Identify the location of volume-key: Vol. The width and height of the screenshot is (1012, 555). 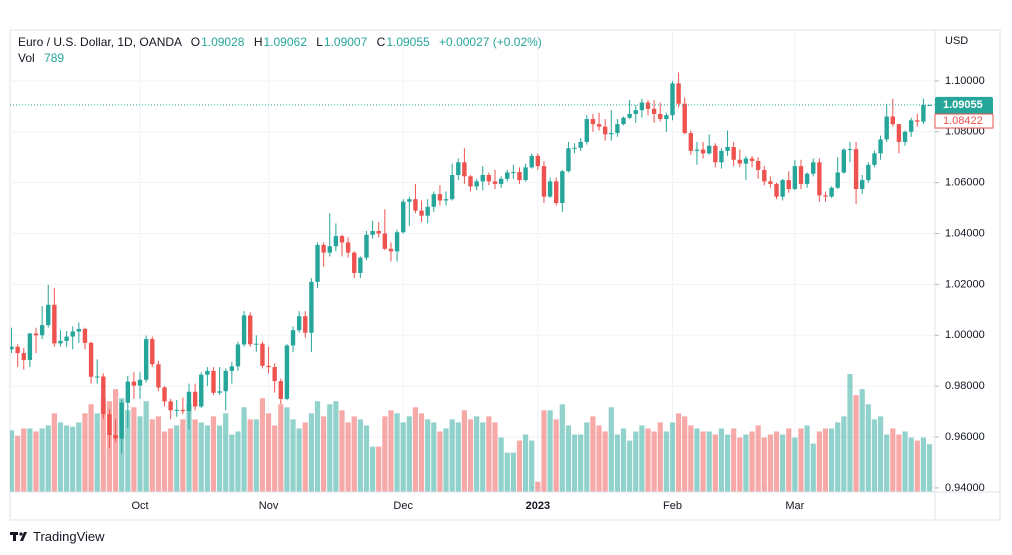
(26, 58).